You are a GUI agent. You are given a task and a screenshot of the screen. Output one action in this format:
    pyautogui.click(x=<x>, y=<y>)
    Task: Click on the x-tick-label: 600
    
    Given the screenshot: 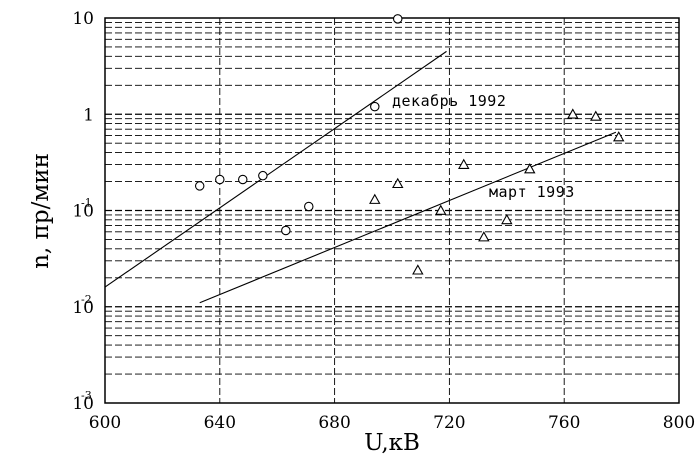 What is the action you would take?
    pyautogui.click(x=105, y=423)
    